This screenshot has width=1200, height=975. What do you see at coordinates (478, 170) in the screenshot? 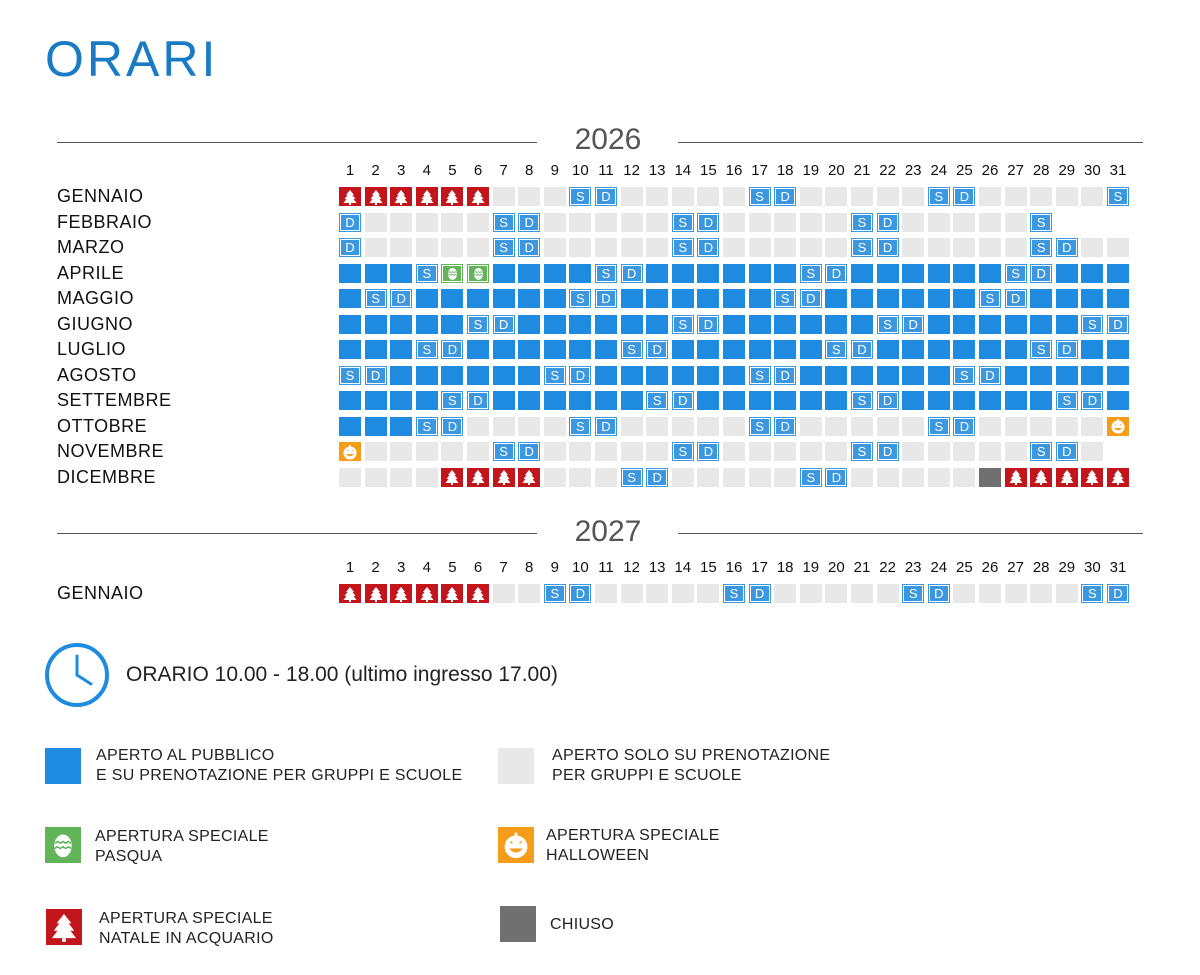
I see `day-number: 6` at bounding box center [478, 170].